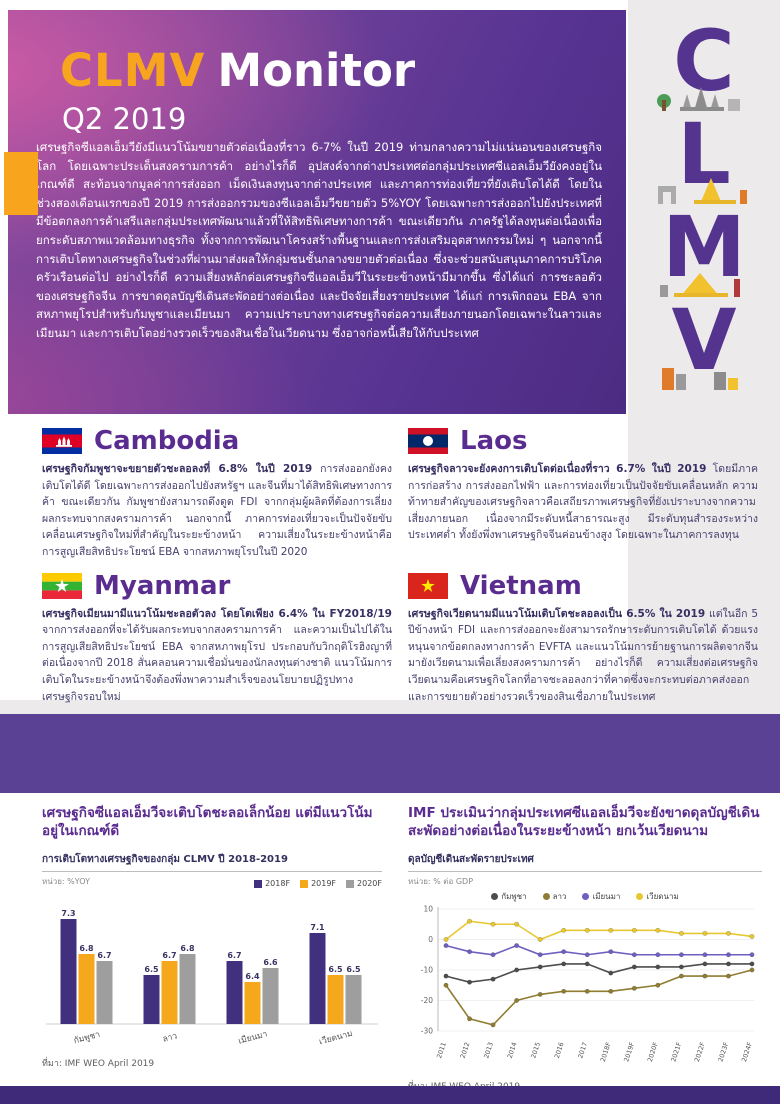 This screenshot has height=1104, width=780. What do you see at coordinates (98, 1064) in the screenshot?
I see `bar-chart-source: ที่มา: IMF WEO April 2019` at bounding box center [98, 1064].